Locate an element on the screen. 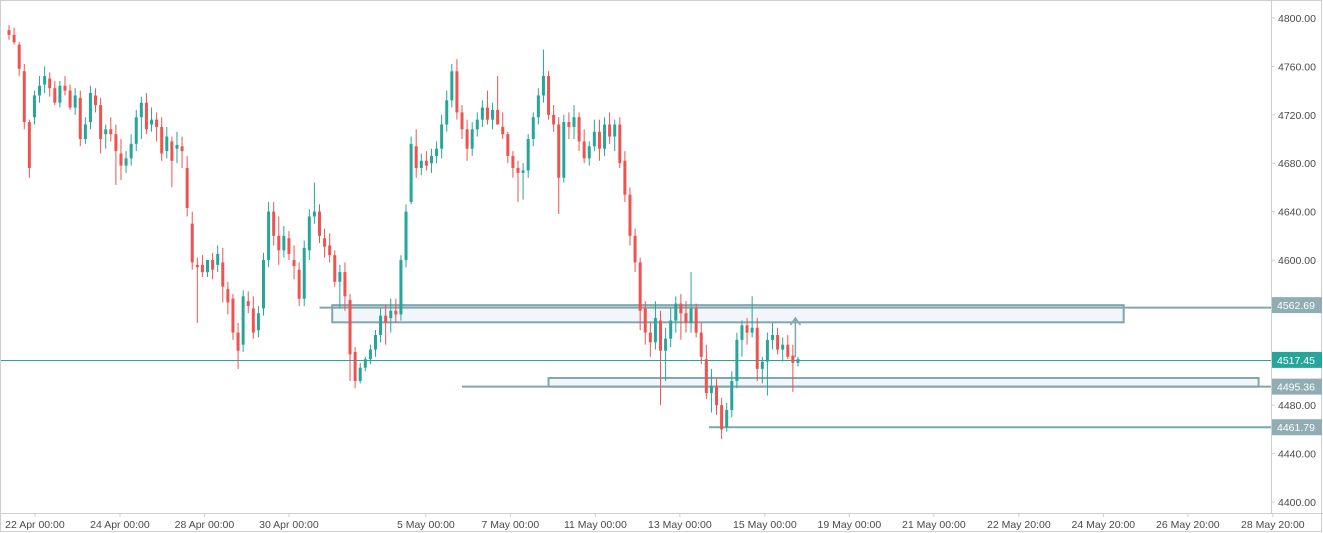  x-tick-label: 22 May 20:00 is located at coordinates (1019, 525).